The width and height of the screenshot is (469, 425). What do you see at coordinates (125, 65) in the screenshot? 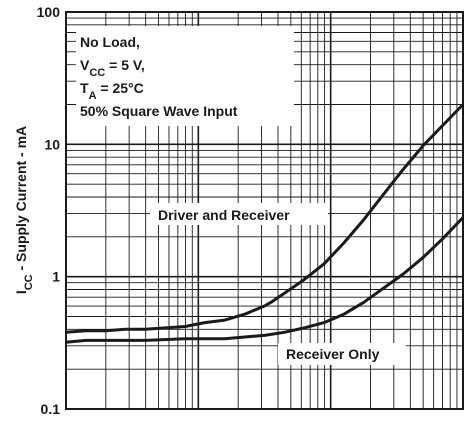
I see `condition-vcc-rest: = 5 V,` at bounding box center [125, 65].